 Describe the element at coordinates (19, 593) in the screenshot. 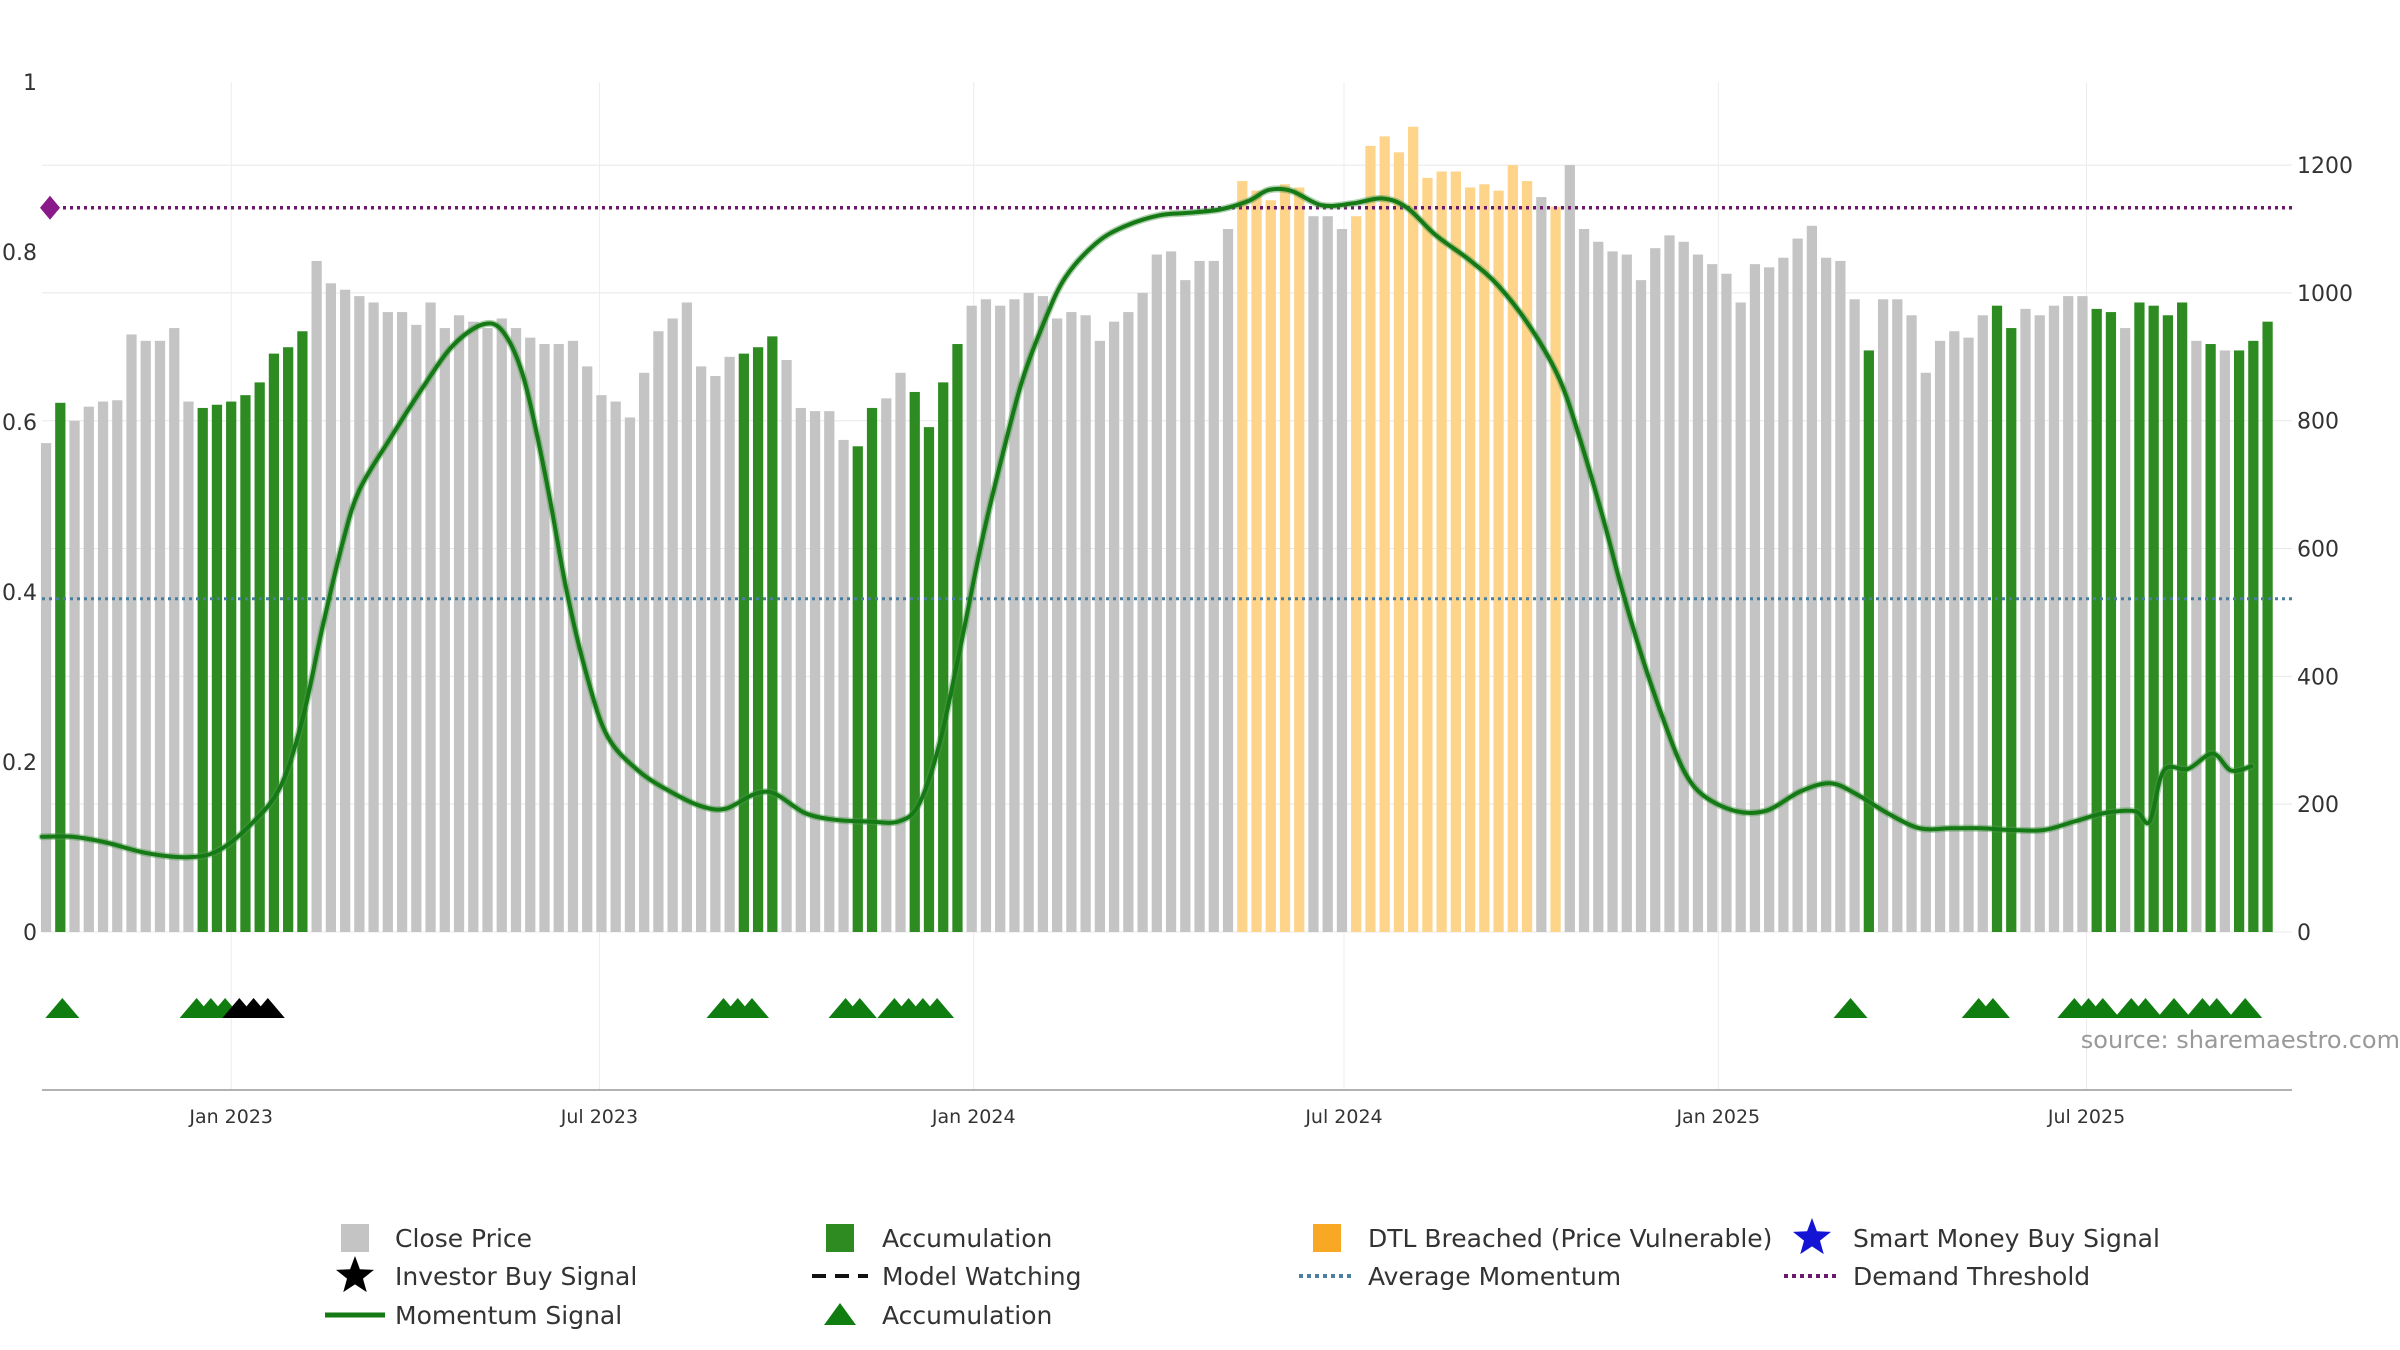

I see `left-axis-tick-label: 0.4` at that location.